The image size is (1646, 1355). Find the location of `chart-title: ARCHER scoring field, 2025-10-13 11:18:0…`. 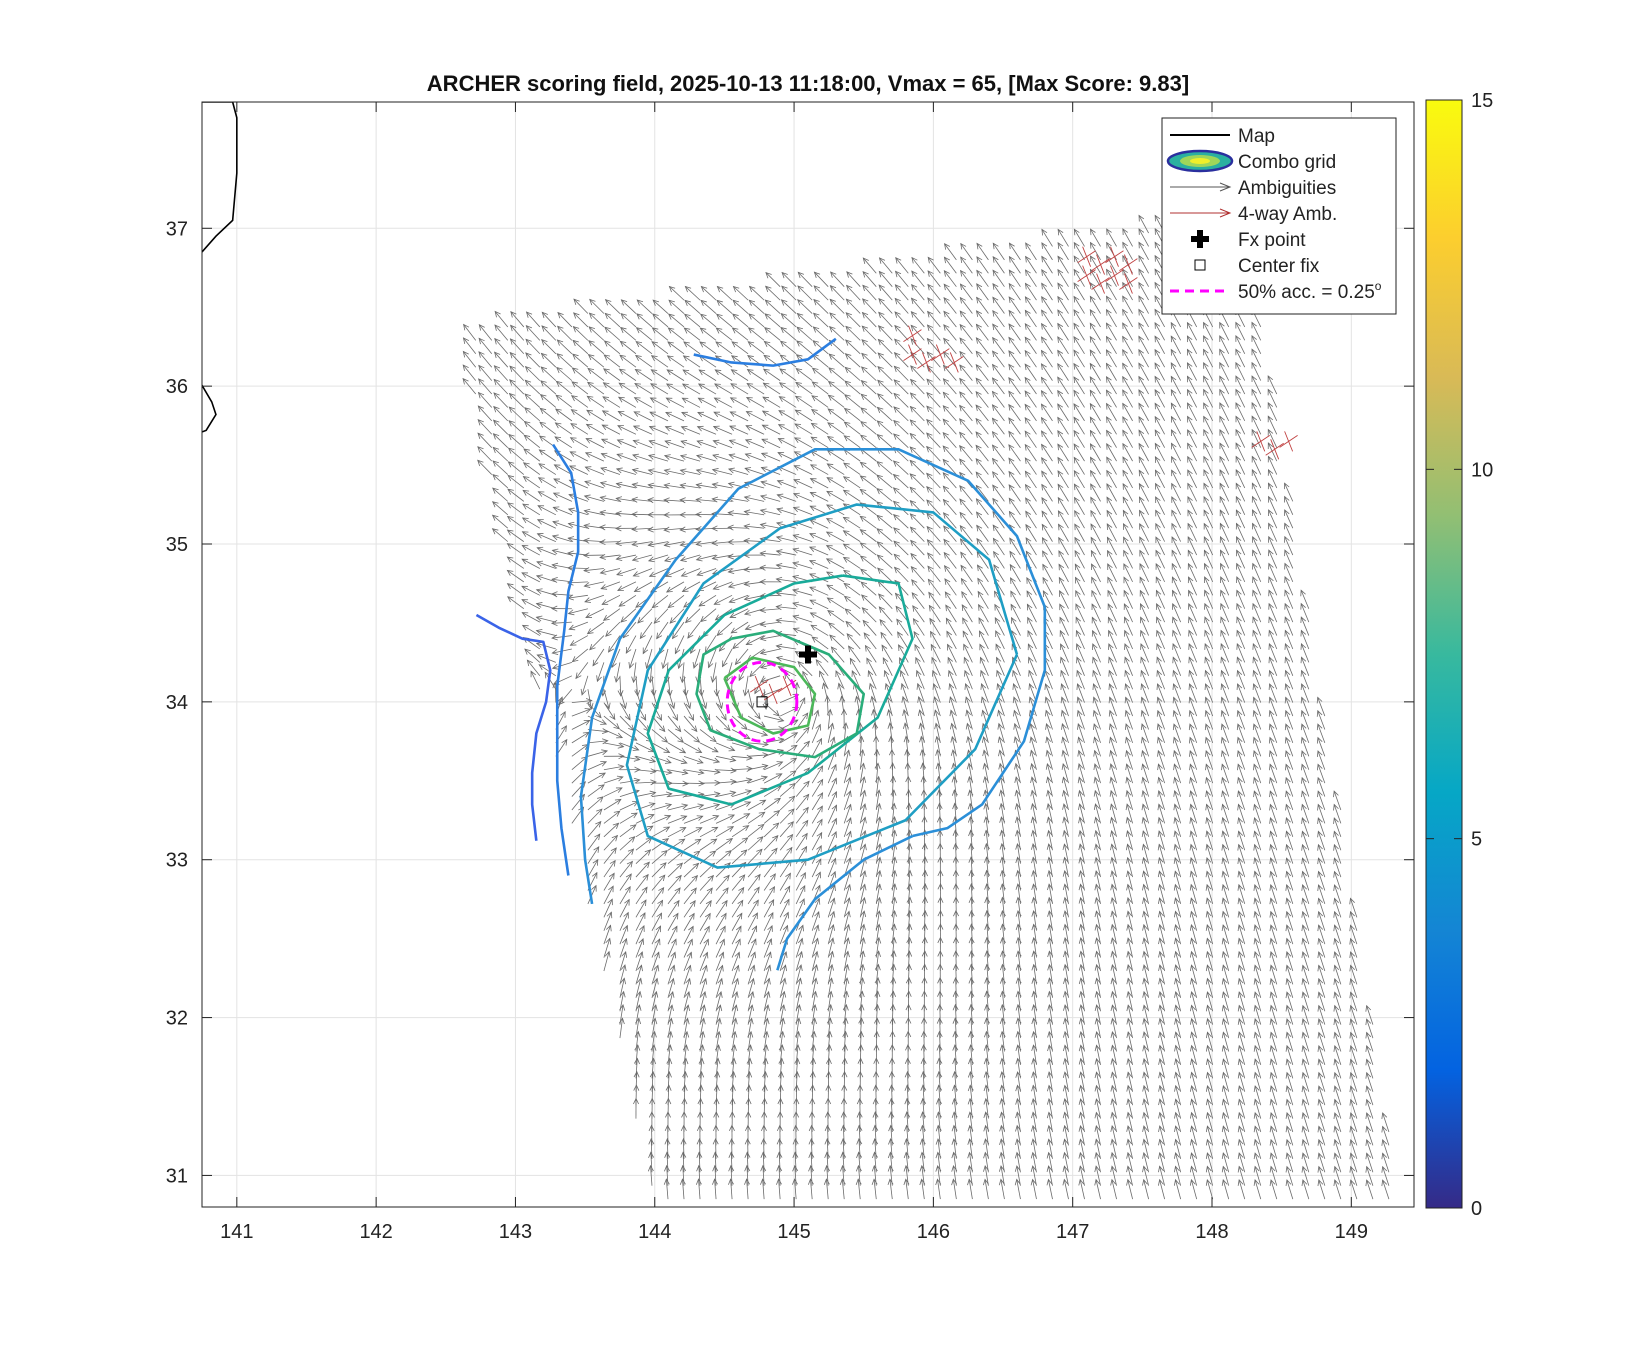

chart-title: ARCHER scoring field, 2025-10-13 11:18:0… is located at coordinates (808, 83).